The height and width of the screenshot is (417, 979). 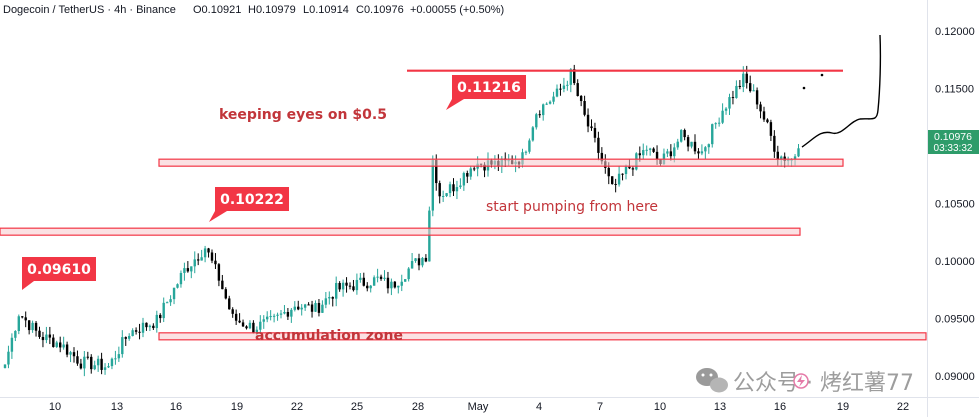 I want to click on price-label-0-10222: 0.10222, so click(x=249, y=204).